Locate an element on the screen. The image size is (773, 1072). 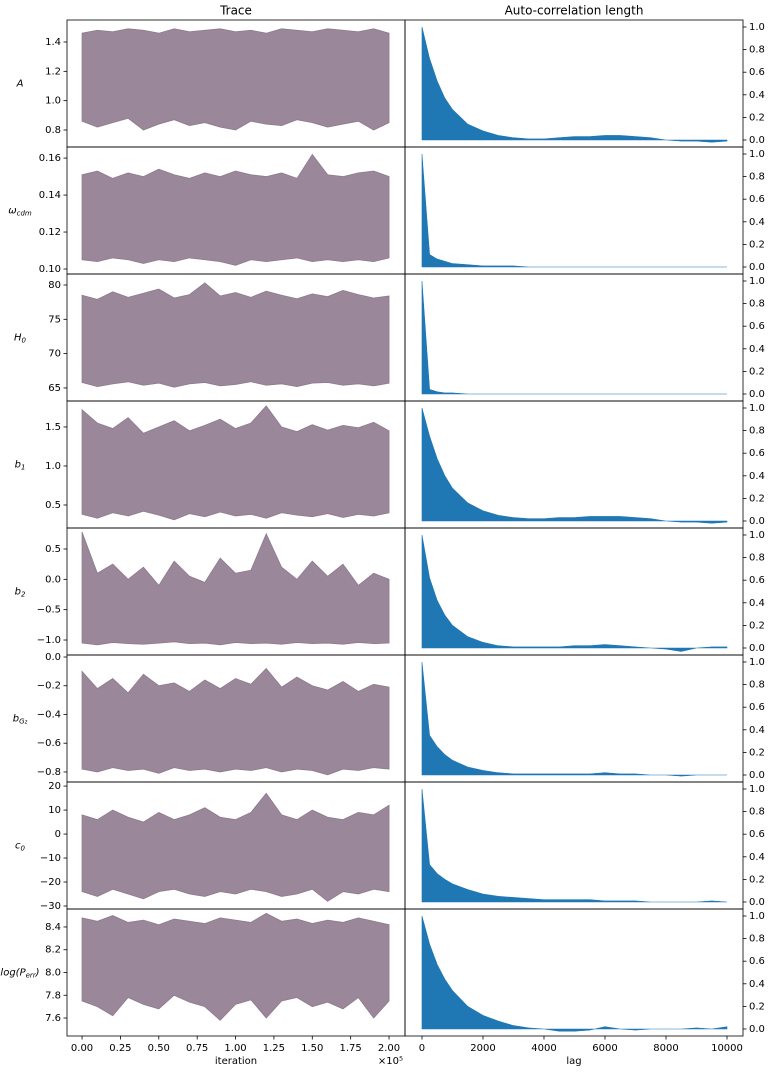
y-label-sub: err is located at coordinates (31, 976).